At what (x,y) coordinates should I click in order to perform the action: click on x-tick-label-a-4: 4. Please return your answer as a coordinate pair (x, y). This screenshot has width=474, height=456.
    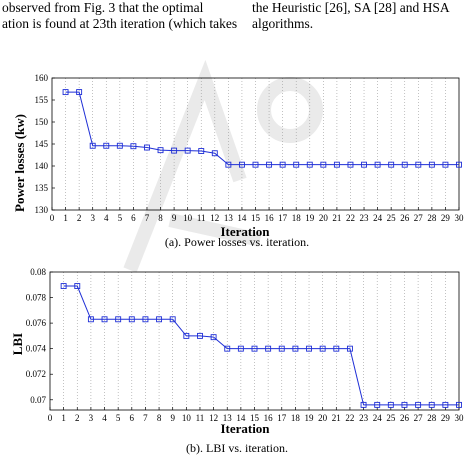
    Looking at the image, I should click on (106, 218).